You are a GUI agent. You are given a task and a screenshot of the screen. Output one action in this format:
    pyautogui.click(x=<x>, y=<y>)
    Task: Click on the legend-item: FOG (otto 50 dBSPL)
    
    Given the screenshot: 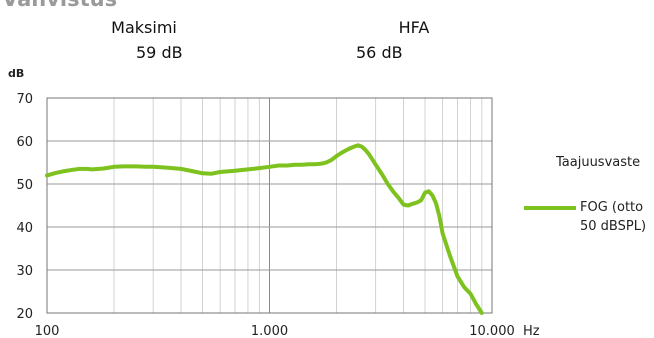 What is the action you would take?
    pyautogui.click(x=587, y=218)
    